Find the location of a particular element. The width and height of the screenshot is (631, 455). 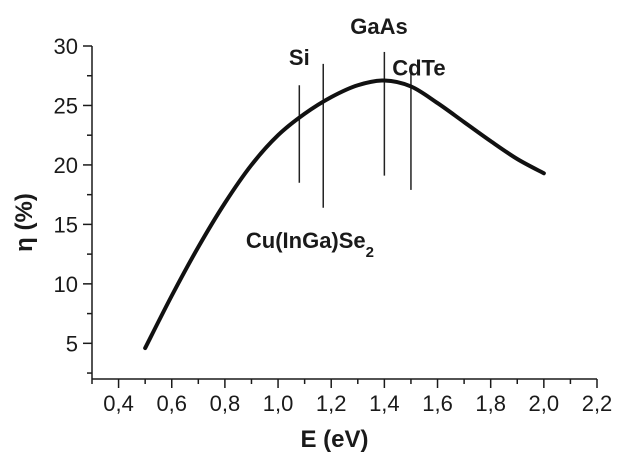

material-label: GaAs is located at coordinates (378, 26).